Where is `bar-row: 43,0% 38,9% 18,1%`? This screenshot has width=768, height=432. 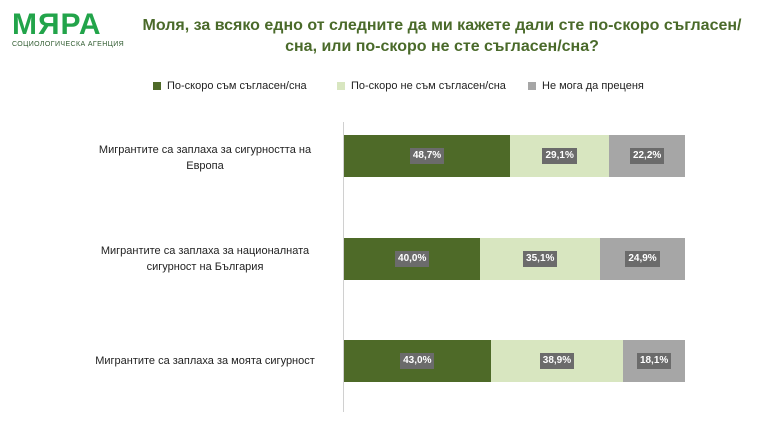
bar-row: 43,0% 38,9% 18,1% is located at coordinates (514, 361).